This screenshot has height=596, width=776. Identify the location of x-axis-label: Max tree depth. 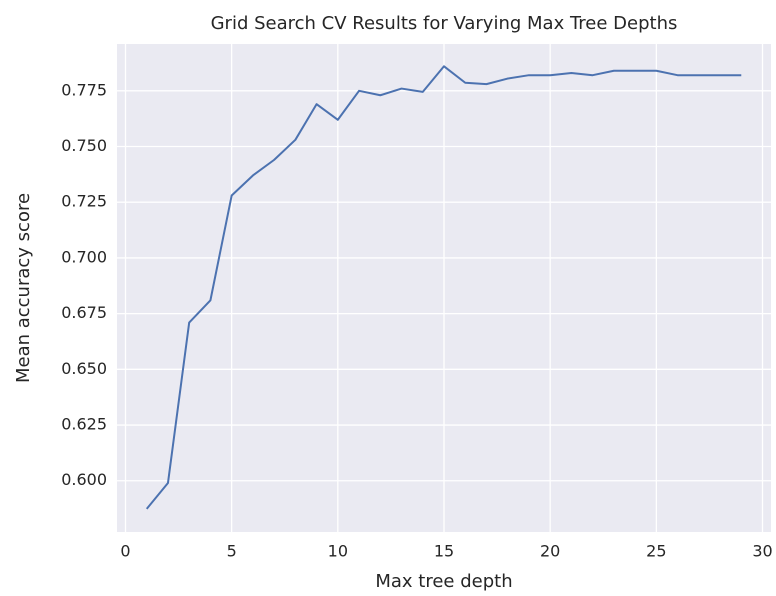
(443, 581).